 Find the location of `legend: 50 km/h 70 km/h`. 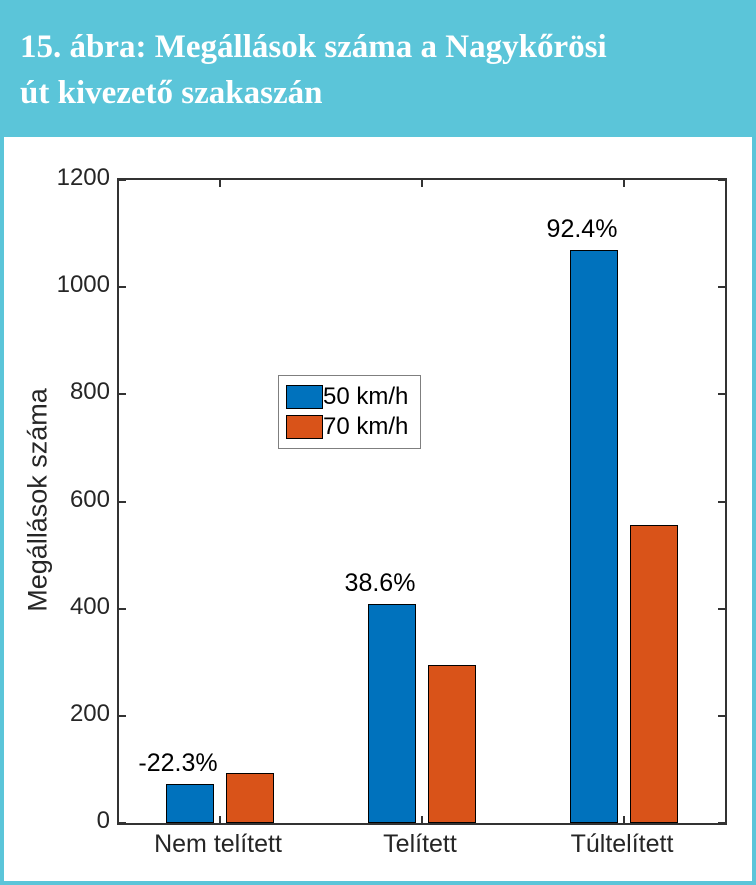

legend: 50 km/h 70 km/h is located at coordinates (350, 412).